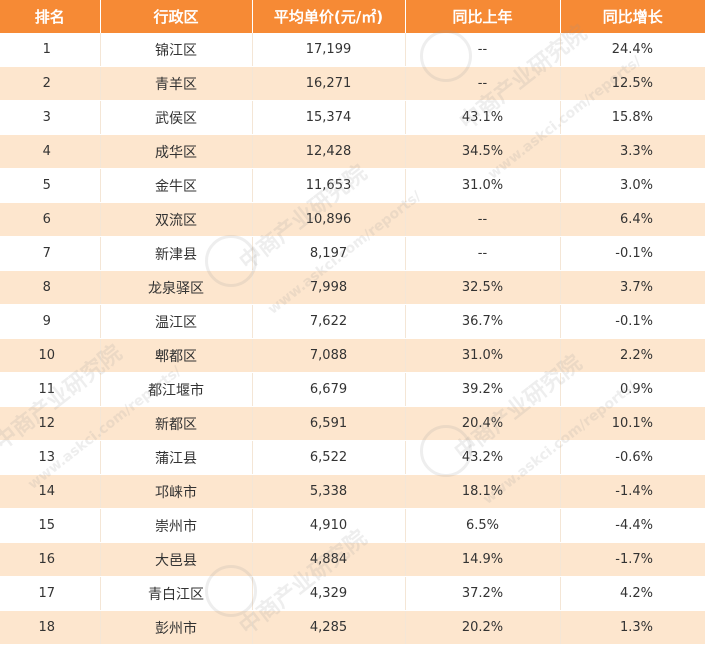 Image resolution: width=705 pixels, height=645 pixels. I want to click on district-cell: 双流区, so click(176, 219).